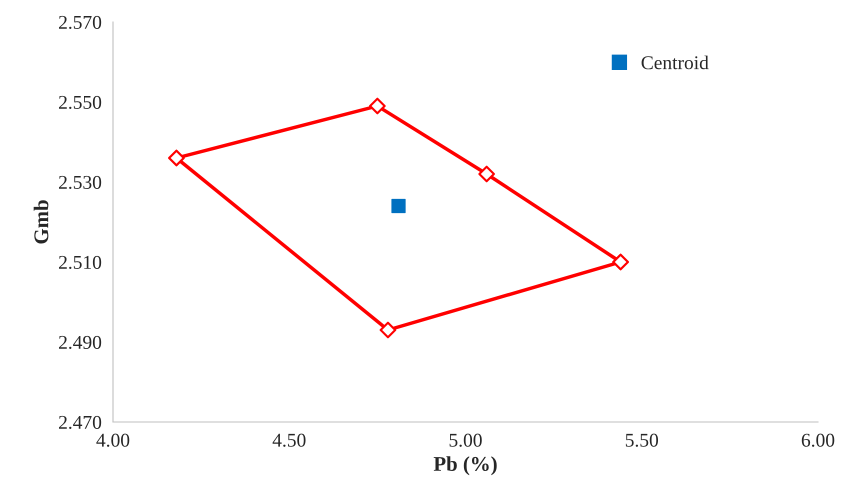  I want to click on x-tick-label: 4.50, so click(289, 440).